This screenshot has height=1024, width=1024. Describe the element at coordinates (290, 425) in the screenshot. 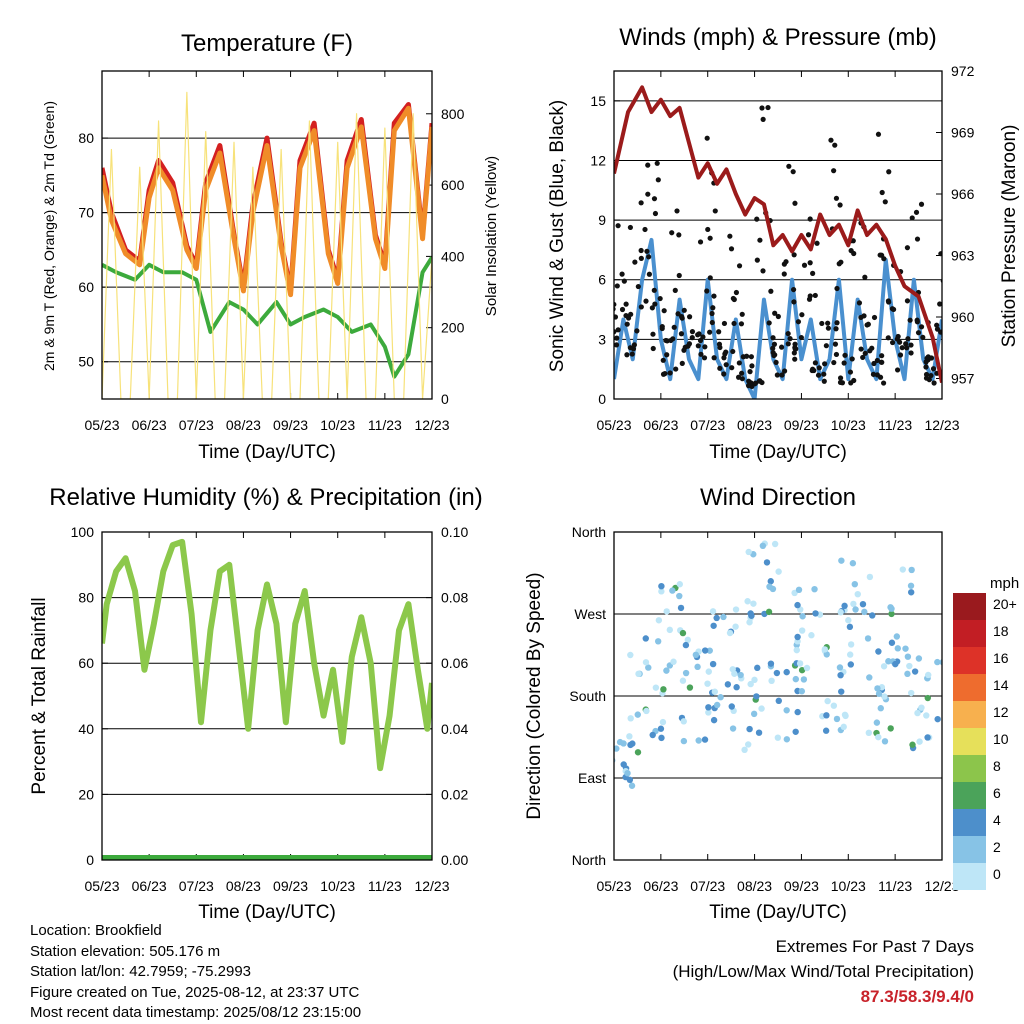

I see `temperature-x-tick-label: 09/23` at that location.